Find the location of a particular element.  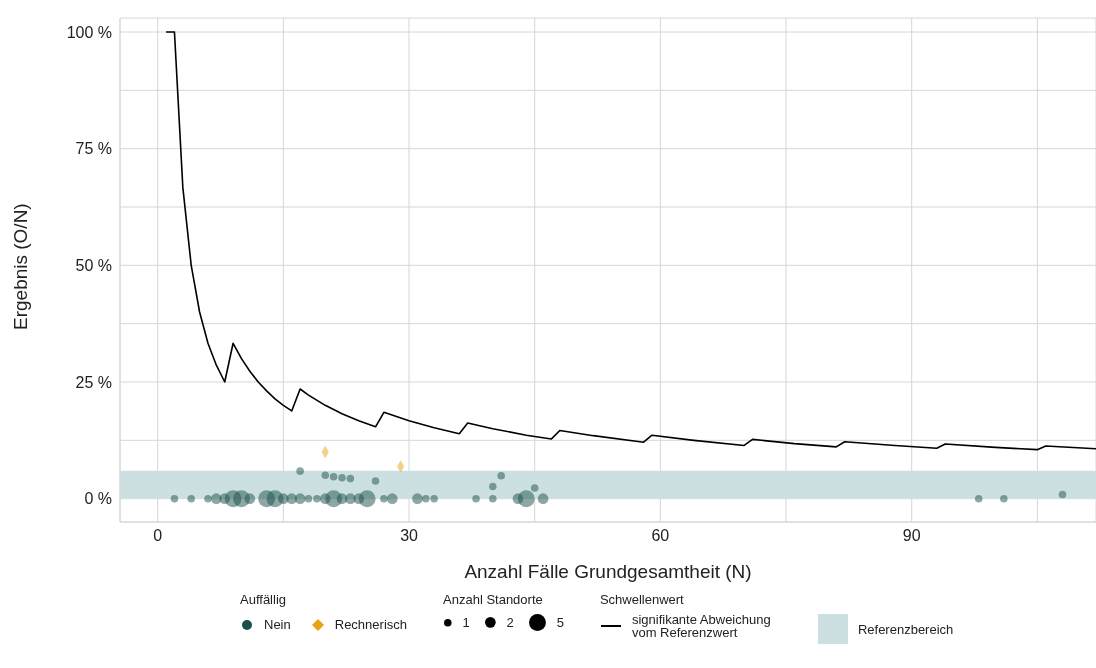

y-tick-label: 75 % is located at coordinates (93, 149).